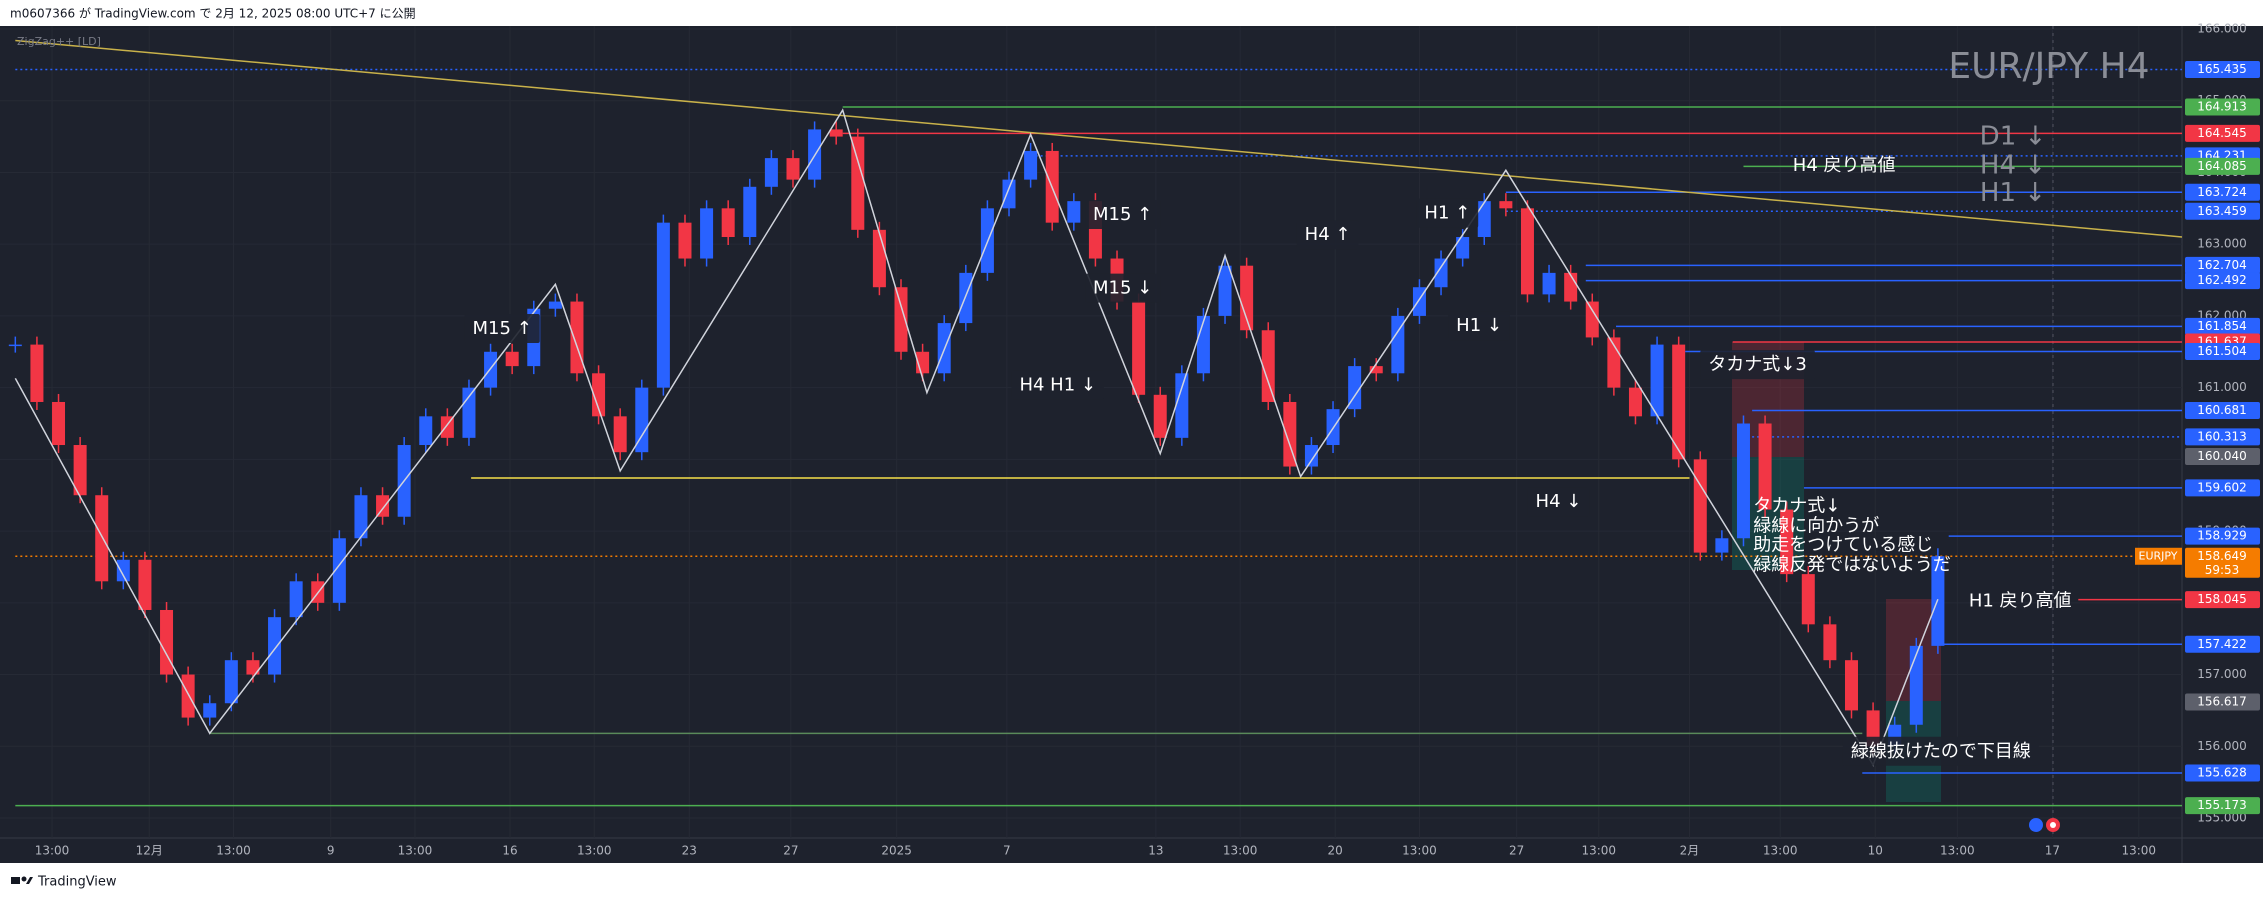 This screenshot has height=901, width=2263. What do you see at coordinates (2222, 674) in the screenshot?
I see `y-tick-label: 157.000` at bounding box center [2222, 674].